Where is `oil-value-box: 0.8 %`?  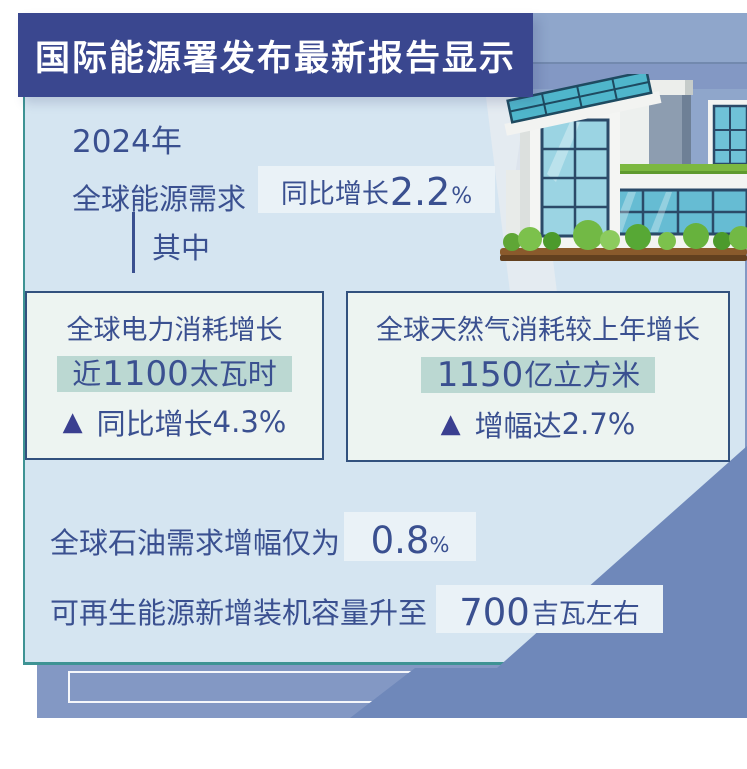
oil-value-box: 0.8 % is located at coordinates (410, 536).